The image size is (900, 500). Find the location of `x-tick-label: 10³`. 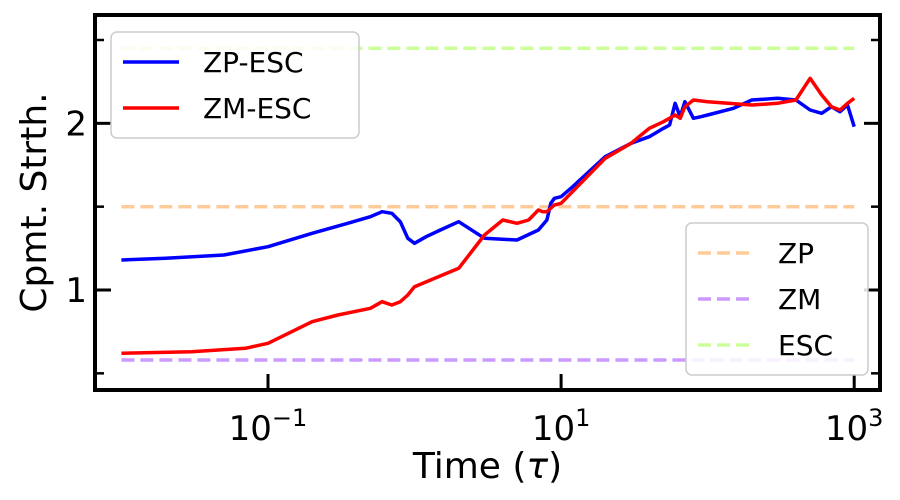

x-tick-label: 10³ is located at coordinates (854, 426).